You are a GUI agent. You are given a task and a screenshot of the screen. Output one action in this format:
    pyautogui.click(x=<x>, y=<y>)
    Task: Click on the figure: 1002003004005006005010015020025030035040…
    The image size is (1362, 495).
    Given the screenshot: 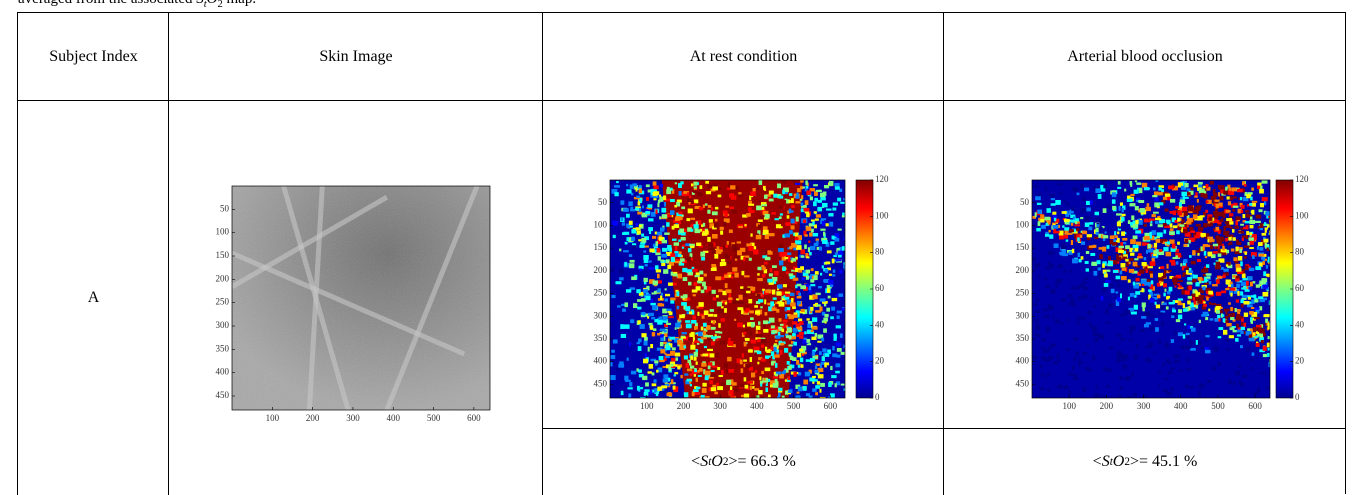 What is the action you would take?
    pyautogui.click(x=1162, y=284)
    